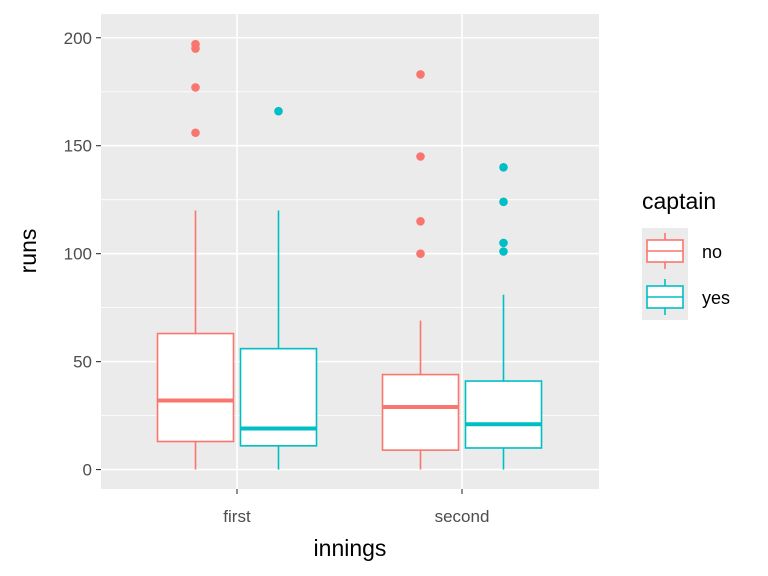 The image size is (768, 576). Describe the element at coordinates (350, 548) in the screenshot. I see `x-axis-title: innings` at that location.